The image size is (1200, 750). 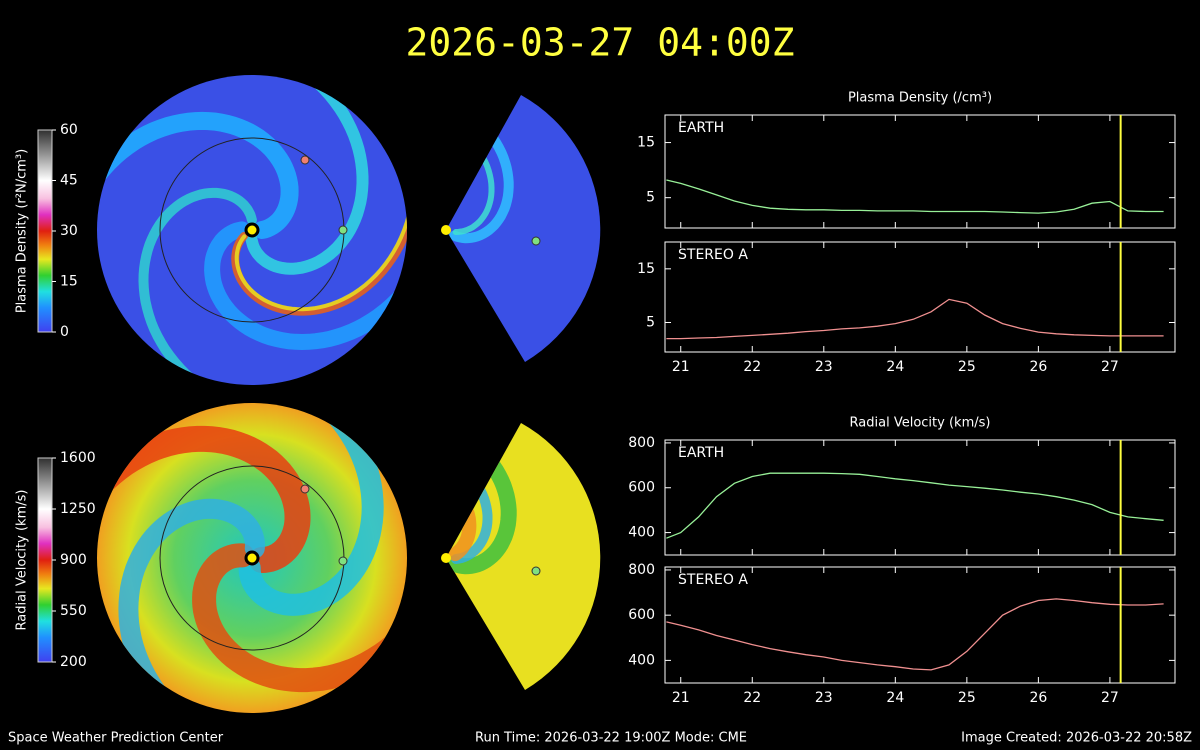 What do you see at coordinates (78, 458) in the screenshot?
I see `colorbar-tick-label: 1600` at bounding box center [78, 458].